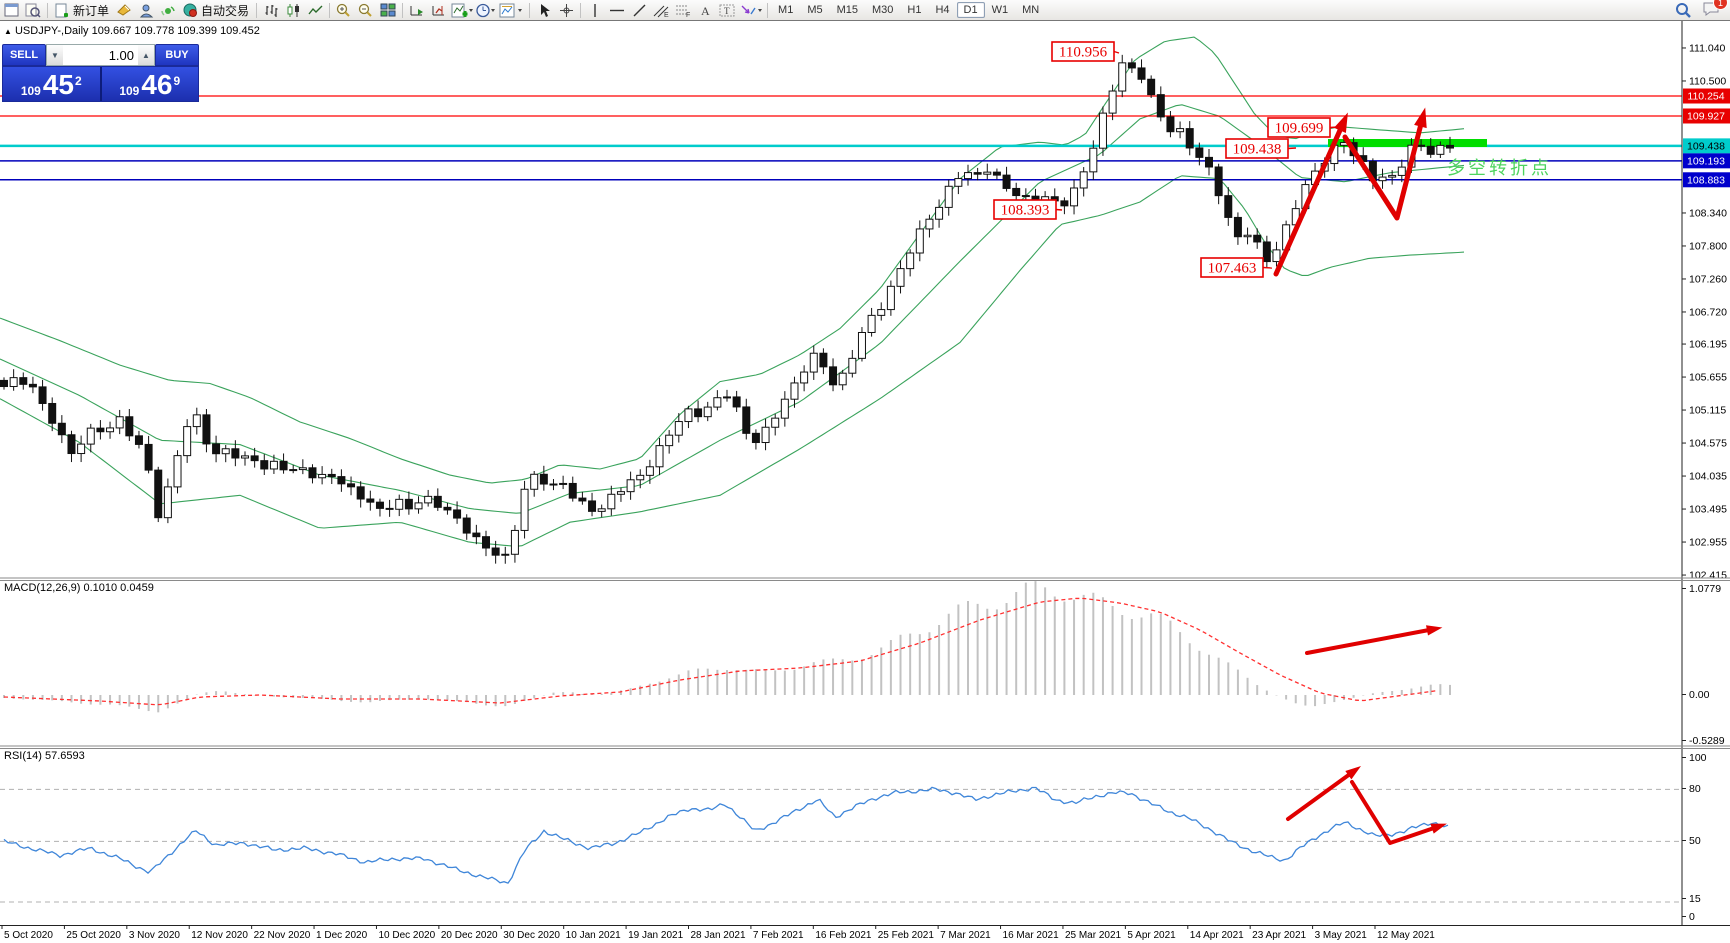 The height and width of the screenshot is (943, 1730). I want to click on svg-text: 0, so click(1692, 917).